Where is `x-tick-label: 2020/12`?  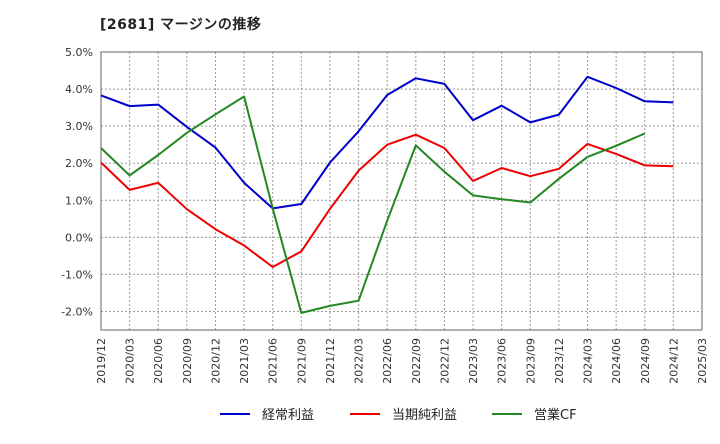 x-tick-label: 2020/12 is located at coordinates (215, 361).